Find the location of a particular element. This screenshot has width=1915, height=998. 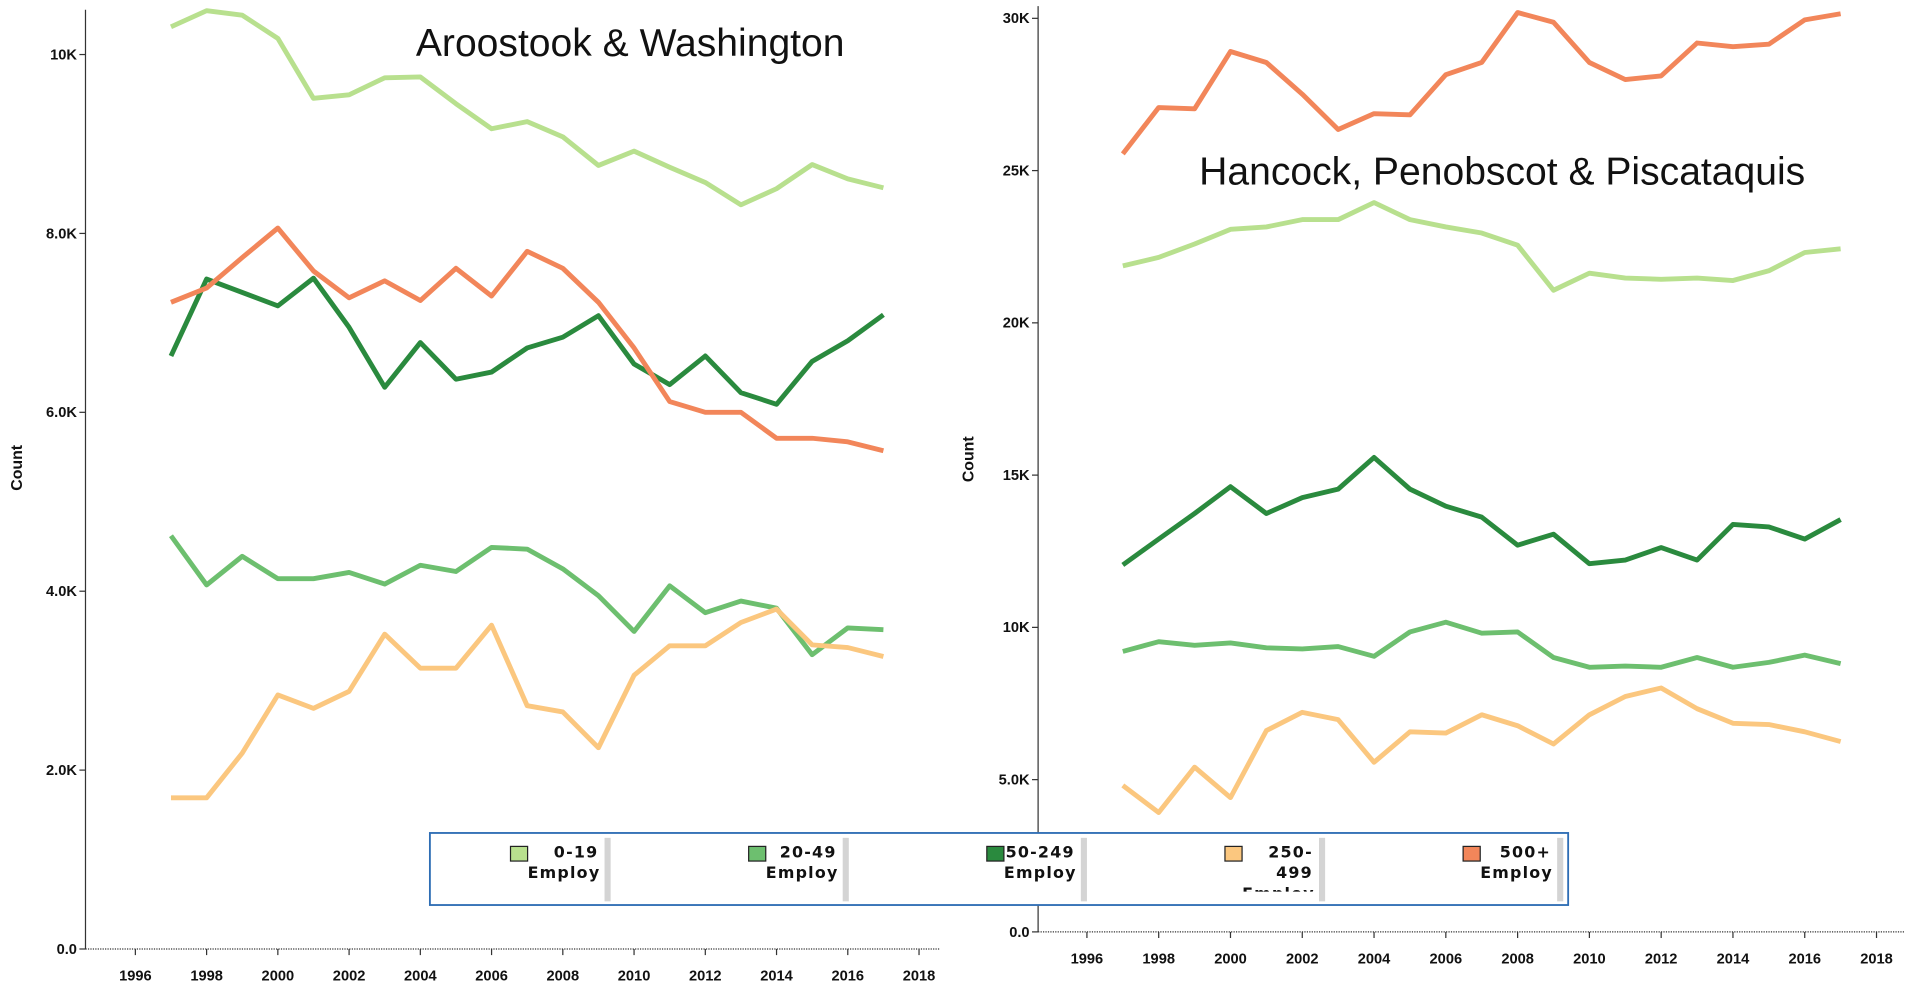

legend-item: 250-499 Employees is located at coordinates (1278, 867).